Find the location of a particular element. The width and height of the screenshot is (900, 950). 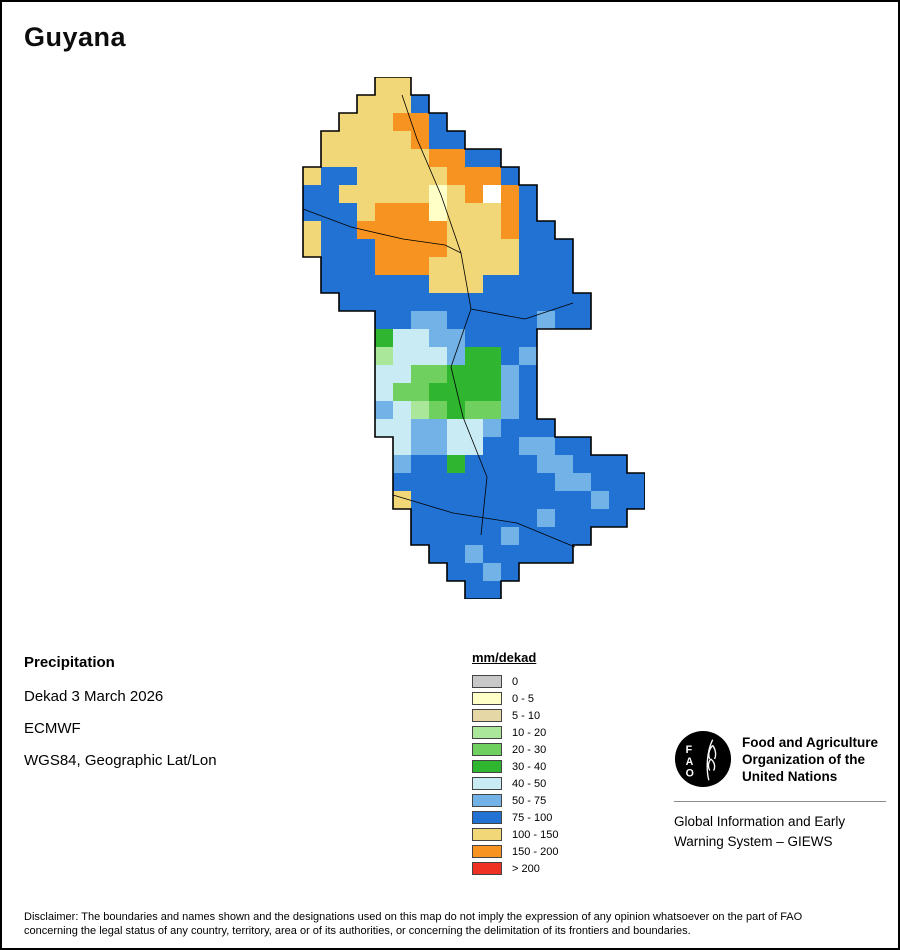

legend-label: 150 - 200 is located at coordinates (535, 851).